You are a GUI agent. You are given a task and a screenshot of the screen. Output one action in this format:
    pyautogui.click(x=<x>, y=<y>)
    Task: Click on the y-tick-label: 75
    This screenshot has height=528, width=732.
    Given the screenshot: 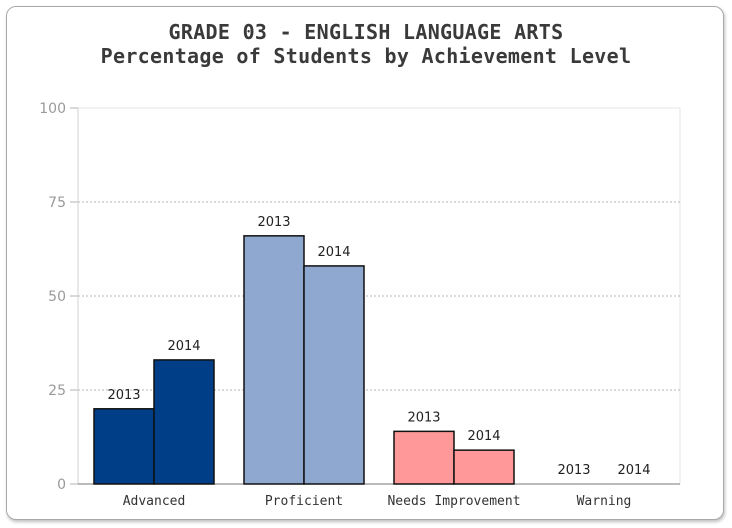 What is the action you would take?
    pyautogui.click(x=57, y=203)
    